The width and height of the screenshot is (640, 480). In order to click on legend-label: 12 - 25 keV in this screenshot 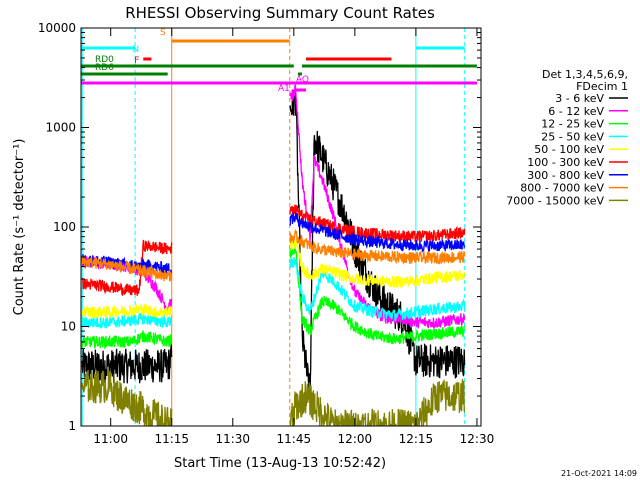, I will do `click(572, 124)`.